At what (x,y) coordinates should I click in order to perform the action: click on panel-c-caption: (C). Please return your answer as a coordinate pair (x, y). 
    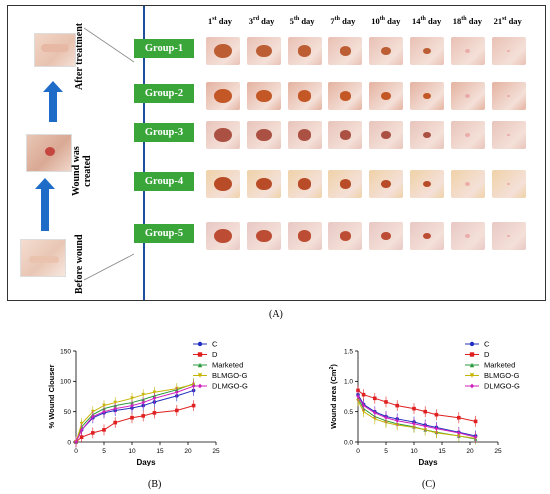
    Looking at the image, I should click on (429, 484).